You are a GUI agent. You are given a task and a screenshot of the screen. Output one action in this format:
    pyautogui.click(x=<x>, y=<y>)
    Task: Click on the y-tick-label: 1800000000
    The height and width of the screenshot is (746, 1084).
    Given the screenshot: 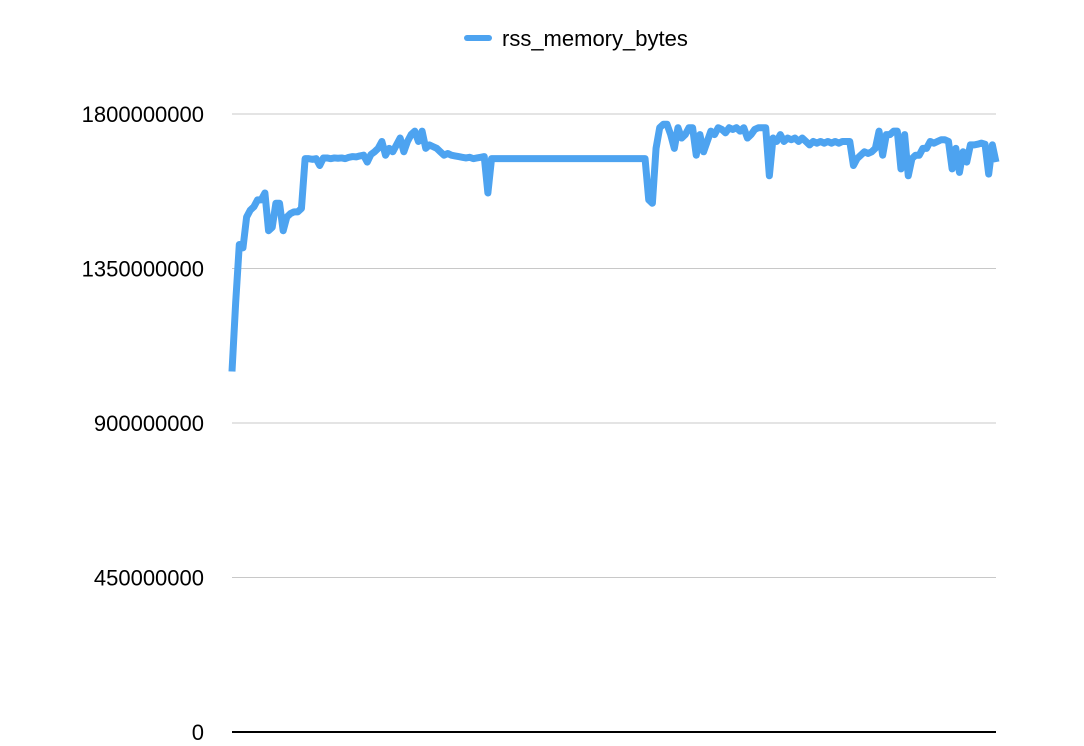 What is the action you would take?
    pyautogui.click(x=143, y=114)
    